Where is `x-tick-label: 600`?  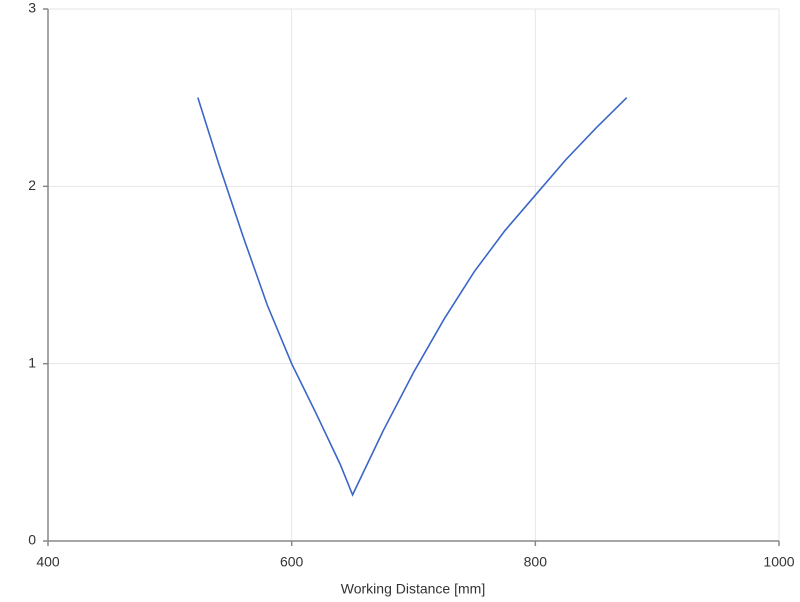 x-tick-label: 600 is located at coordinates (292, 562).